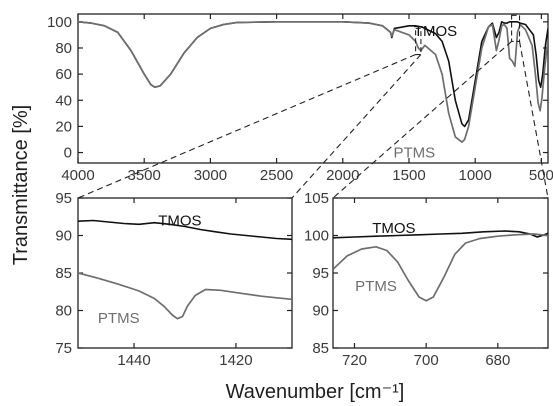 The height and width of the screenshot is (406, 553). What do you see at coordinates (210, 175) in the screenshot?
I see `x-tick-label: 3000` at bounding box center [210, 175].